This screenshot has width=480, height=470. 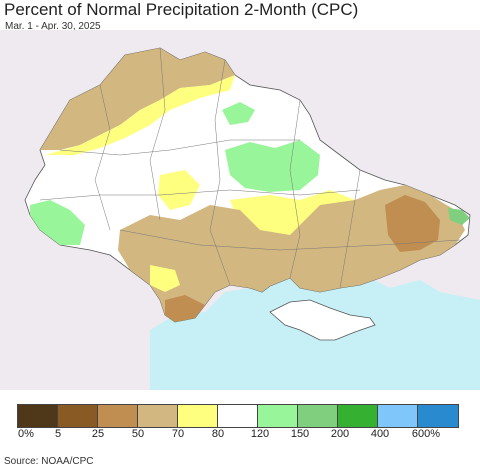 What do you see at coordinates (218, 434) in the screenshot?
I see `legend-tick: 80` at bounding box center [218, 434].